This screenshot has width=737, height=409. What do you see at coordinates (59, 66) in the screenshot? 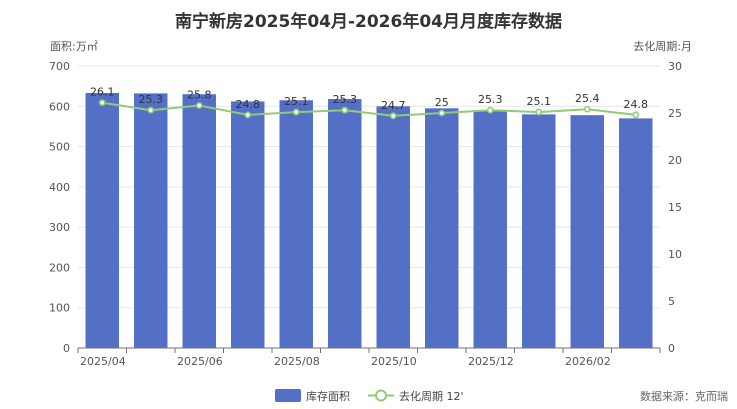
I see `left-axis-tick-label: 700` at bounding box center [59, 66].